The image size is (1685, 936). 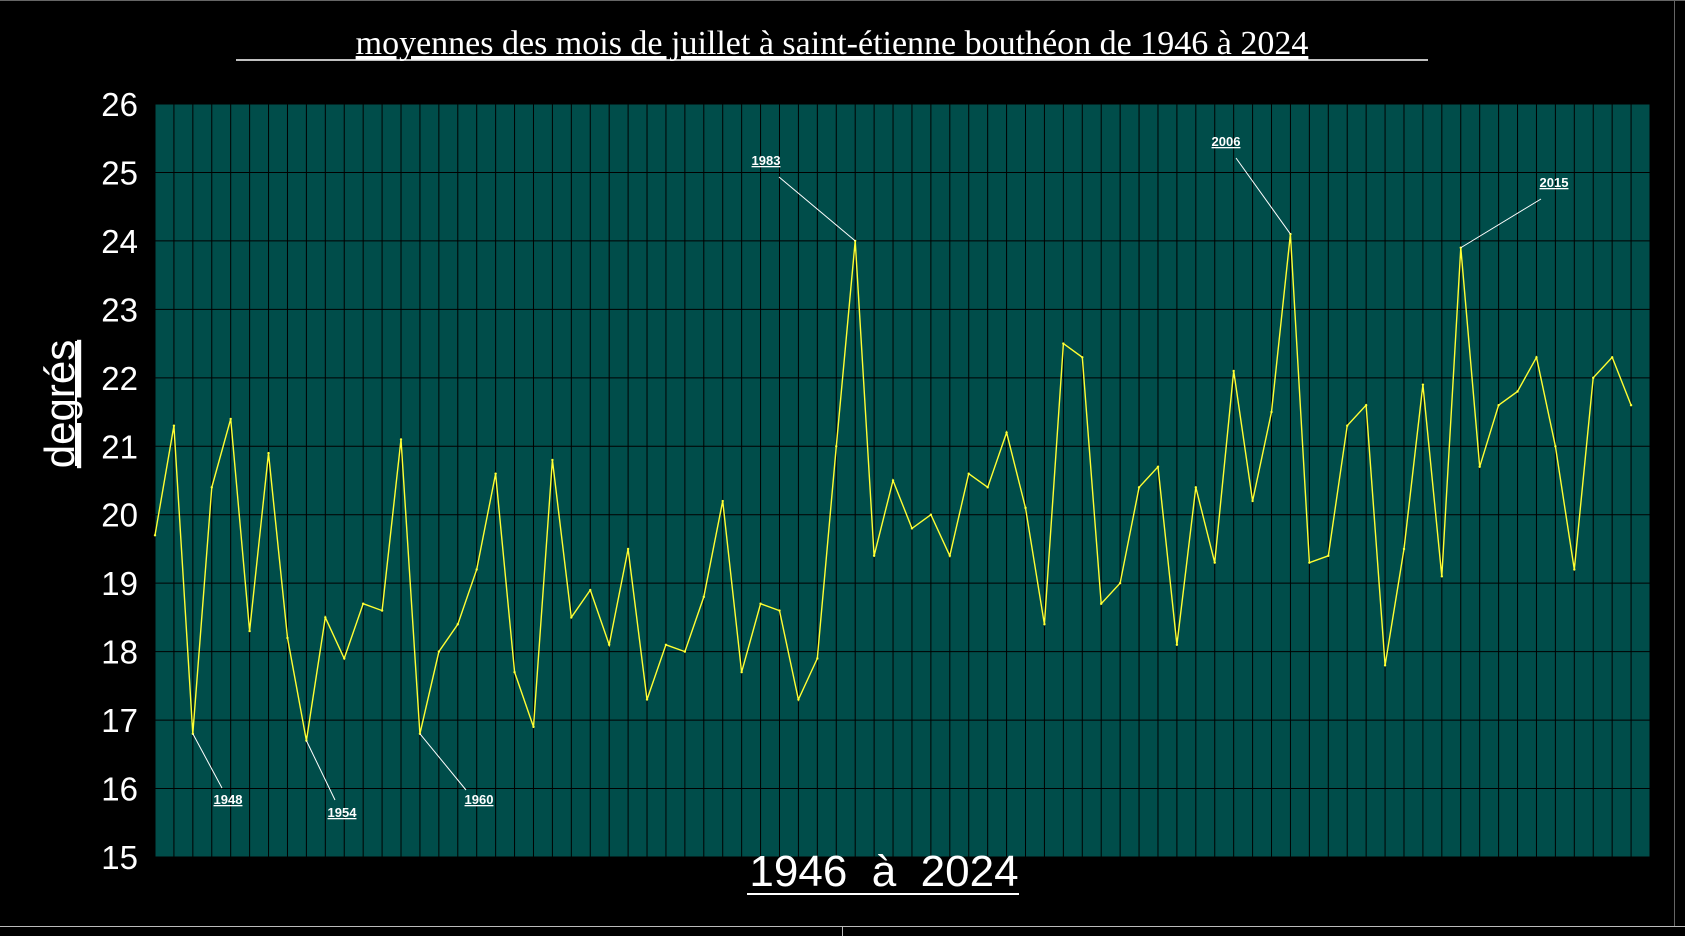 What do you see at coordinates (119, 446) in the screenshot?
I see `y-tick-label: 21` at bounding box center [119, 446].